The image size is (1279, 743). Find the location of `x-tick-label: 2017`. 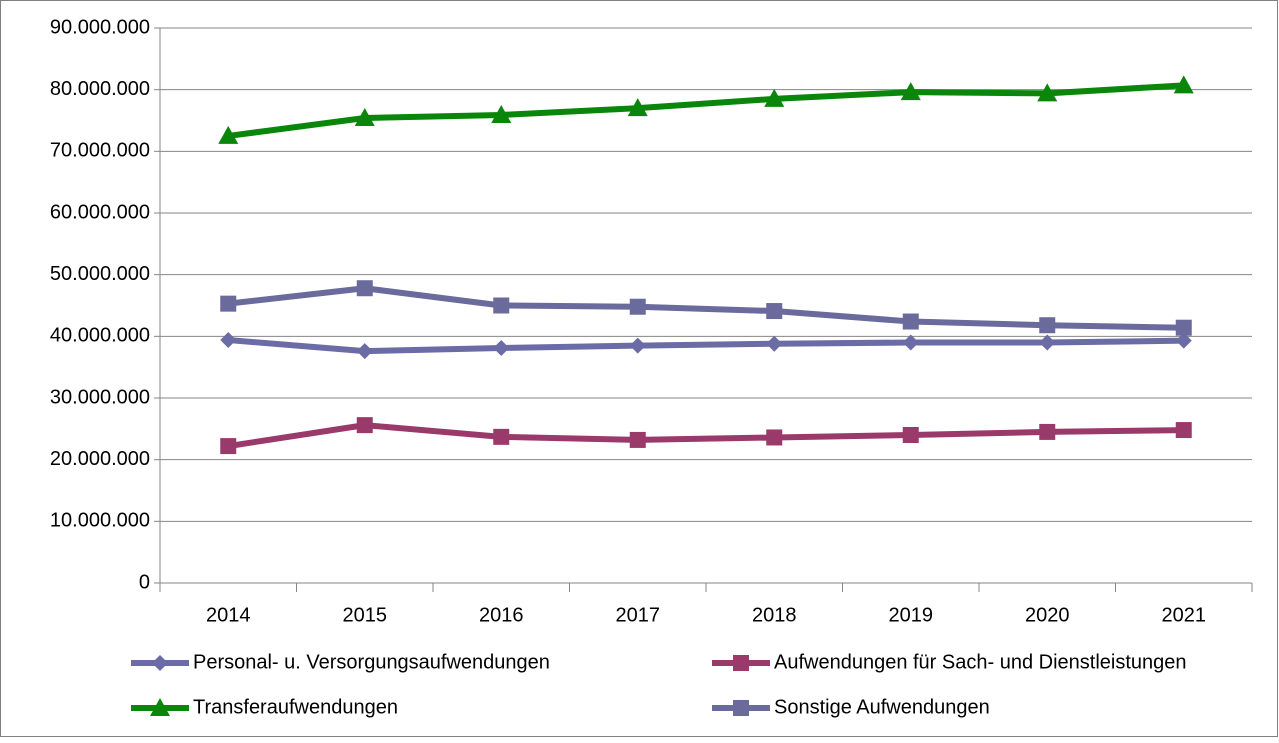

x-tick-label: 2017 is located at coordinates (638, 615).